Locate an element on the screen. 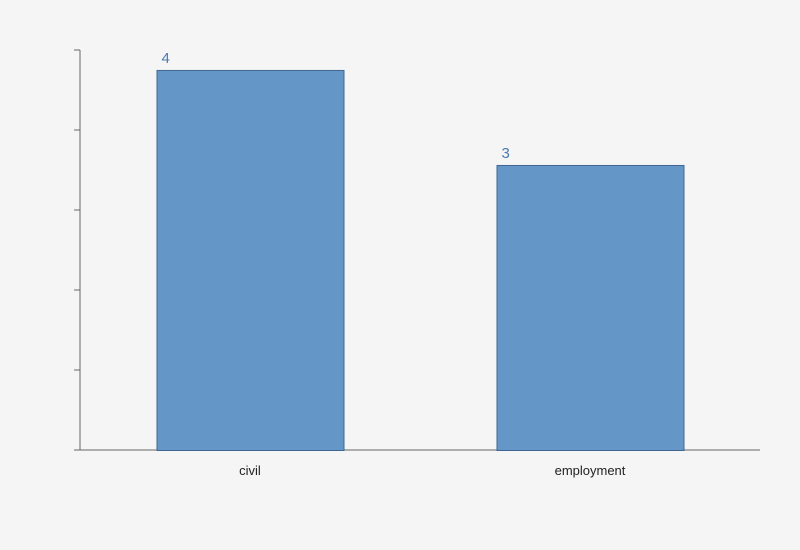 The height and width of the screenshot is (550, 800). data-label-civil: 4 is located at coordinates (166, 58).